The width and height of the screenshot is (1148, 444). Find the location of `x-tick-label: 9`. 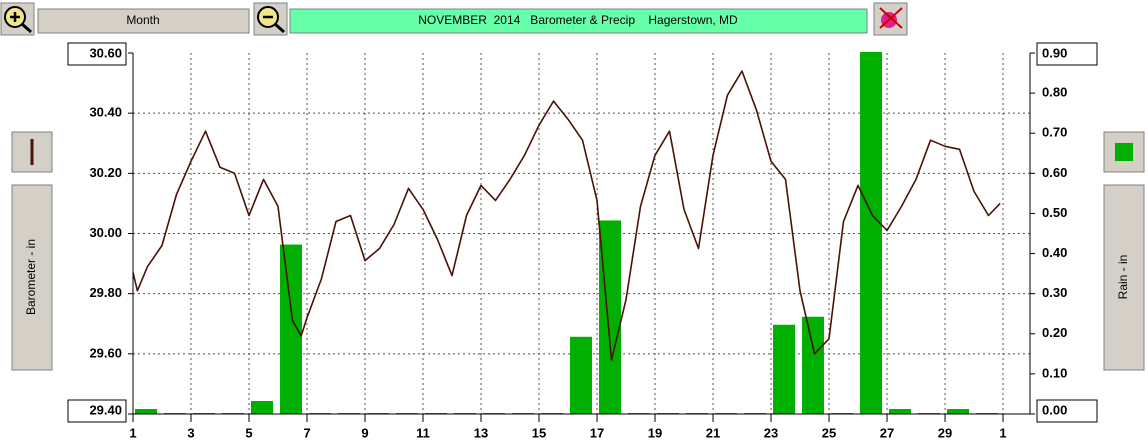

x-tick-label: 9 is located at coordinates (364, 432).